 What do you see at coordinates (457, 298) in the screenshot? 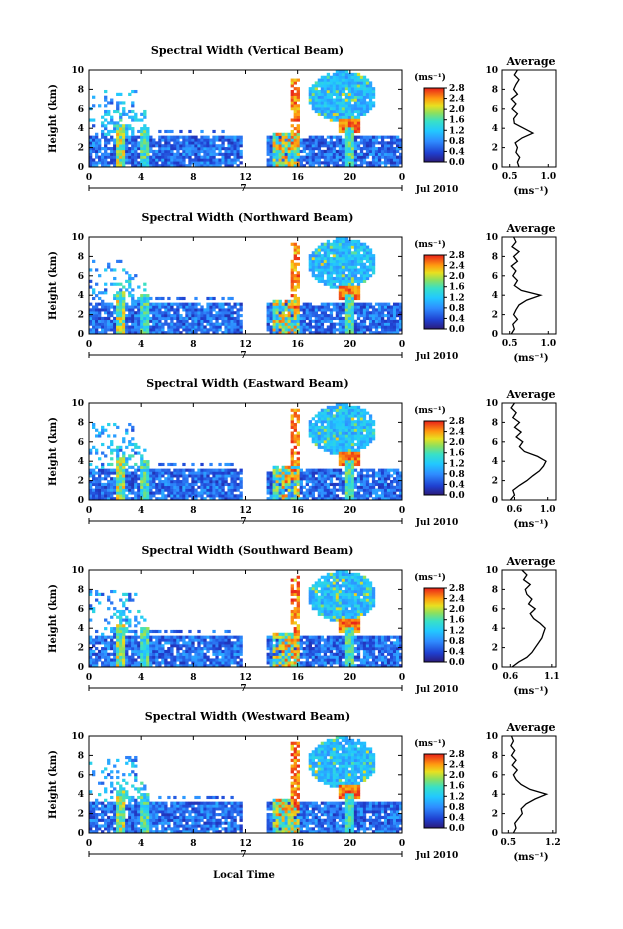
I see `colorbar-tick-label: 1.2` at bounding box center [457, 298].